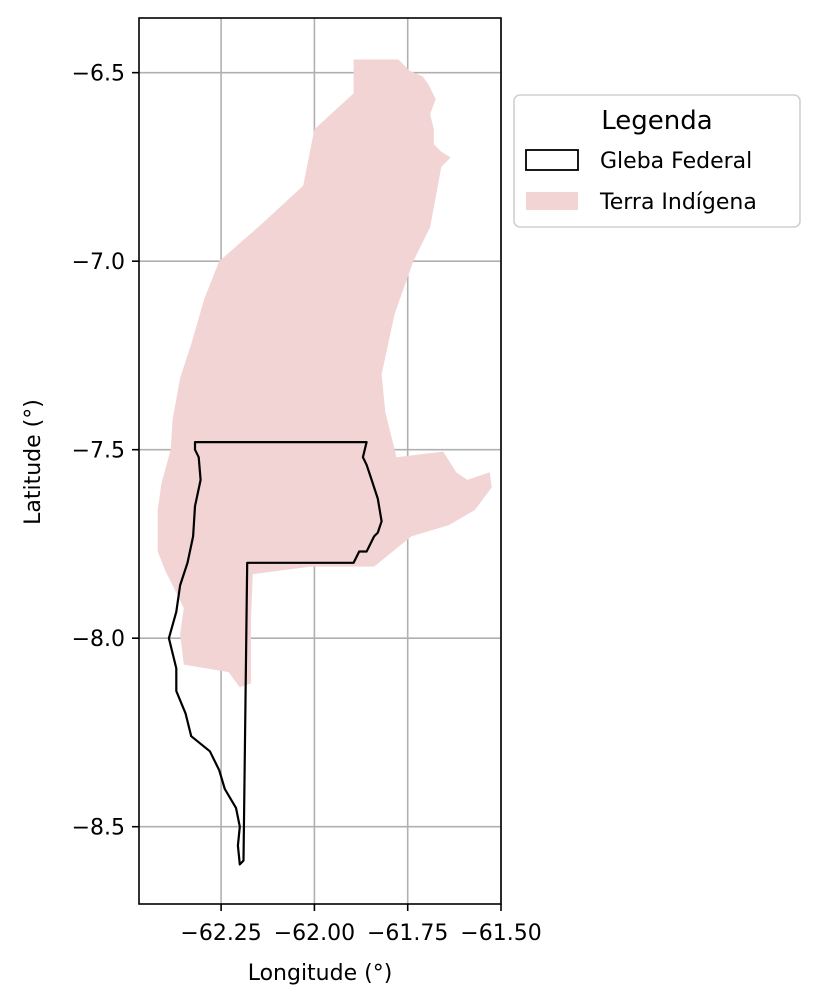  Describe the element at coordinates (98, 451) in the screenshot. I see `y-tick-label: −7.5` at that location.